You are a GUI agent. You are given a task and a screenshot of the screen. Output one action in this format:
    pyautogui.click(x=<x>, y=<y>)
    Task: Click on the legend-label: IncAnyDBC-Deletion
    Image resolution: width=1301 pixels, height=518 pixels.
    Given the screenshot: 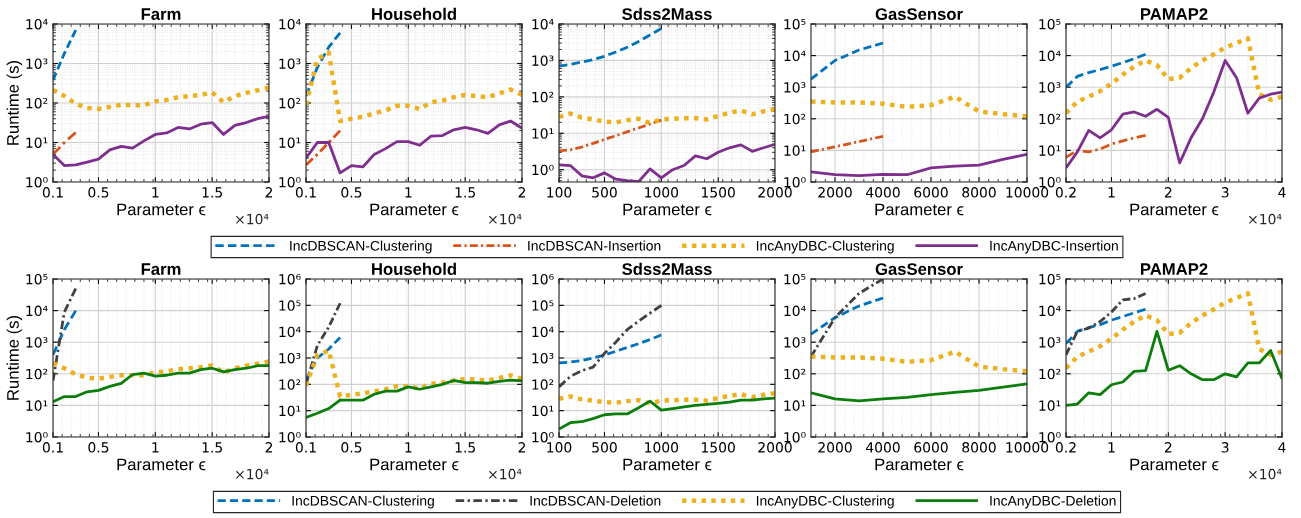 What is the action you would take?
    pyautogui.click(x=1053, y=502)
    